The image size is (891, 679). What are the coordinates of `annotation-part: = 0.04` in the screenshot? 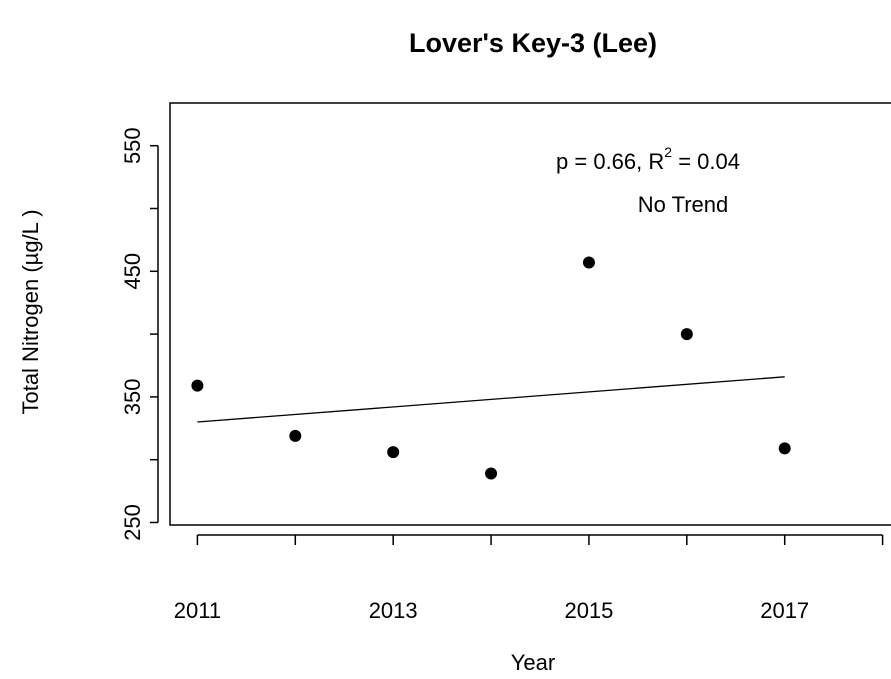 It's located at (706, 161).